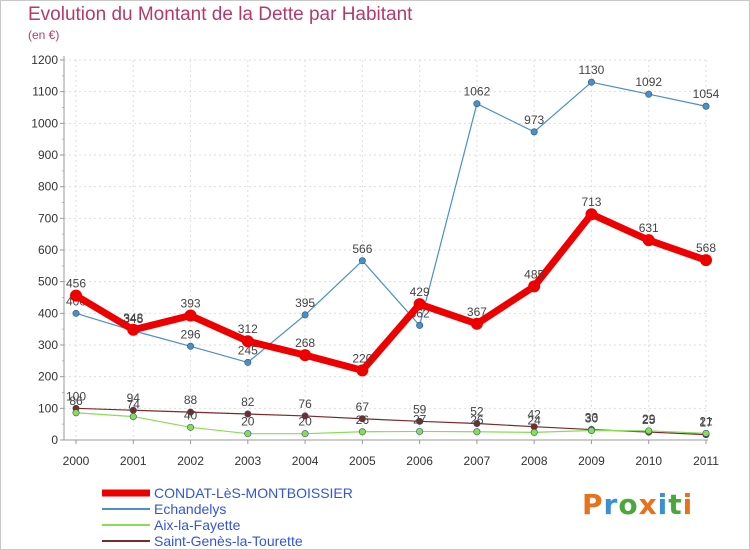  I want to click on data-label: 100, so click(76, 396).